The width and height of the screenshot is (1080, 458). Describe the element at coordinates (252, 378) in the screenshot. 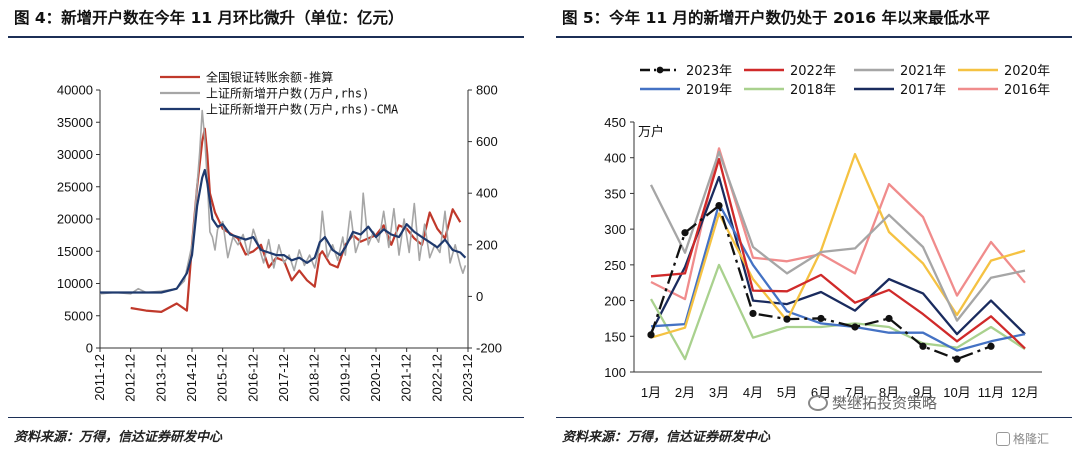

I see `x-tick-label: 2016-12` at that location.